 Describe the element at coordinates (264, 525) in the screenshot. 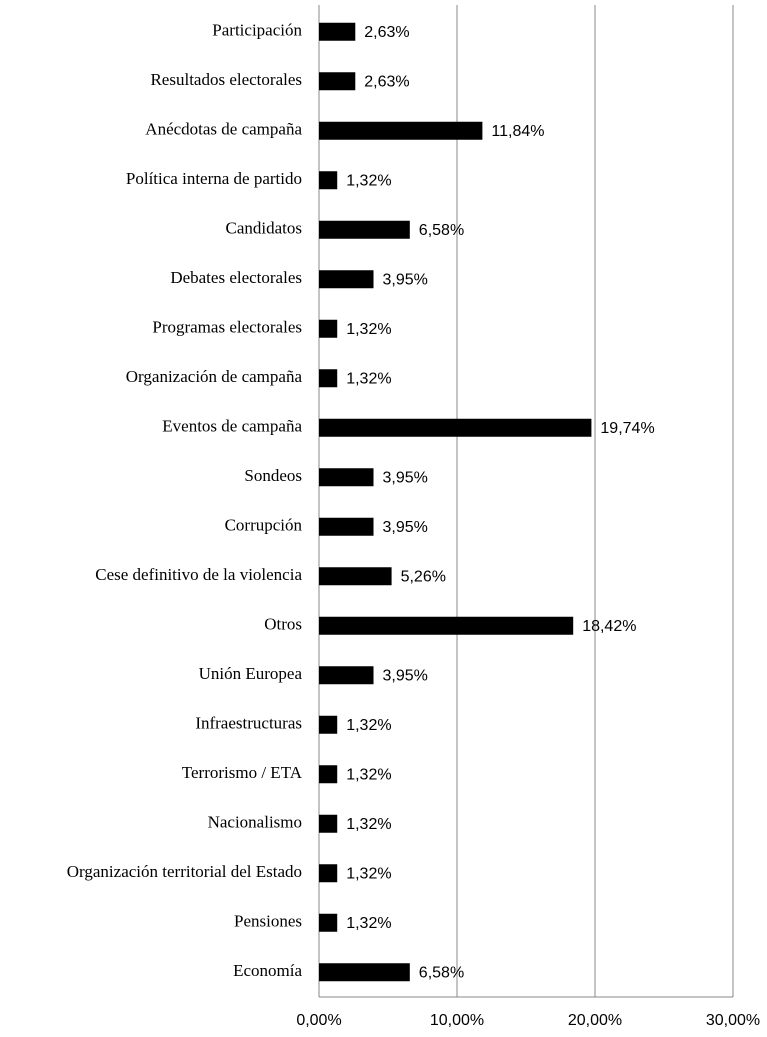

I see `y-tick-label: Corrupción` at that location.